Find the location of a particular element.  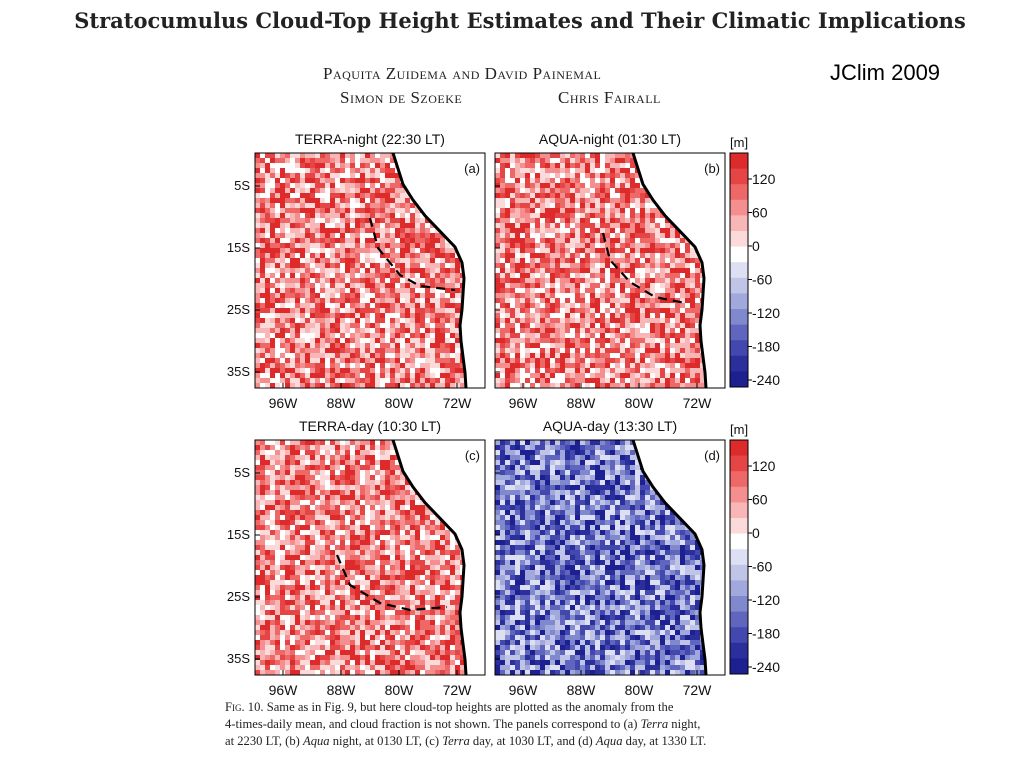

panel-title: AQUA-day (13:30 LT) is located at coordinates (610, 426).